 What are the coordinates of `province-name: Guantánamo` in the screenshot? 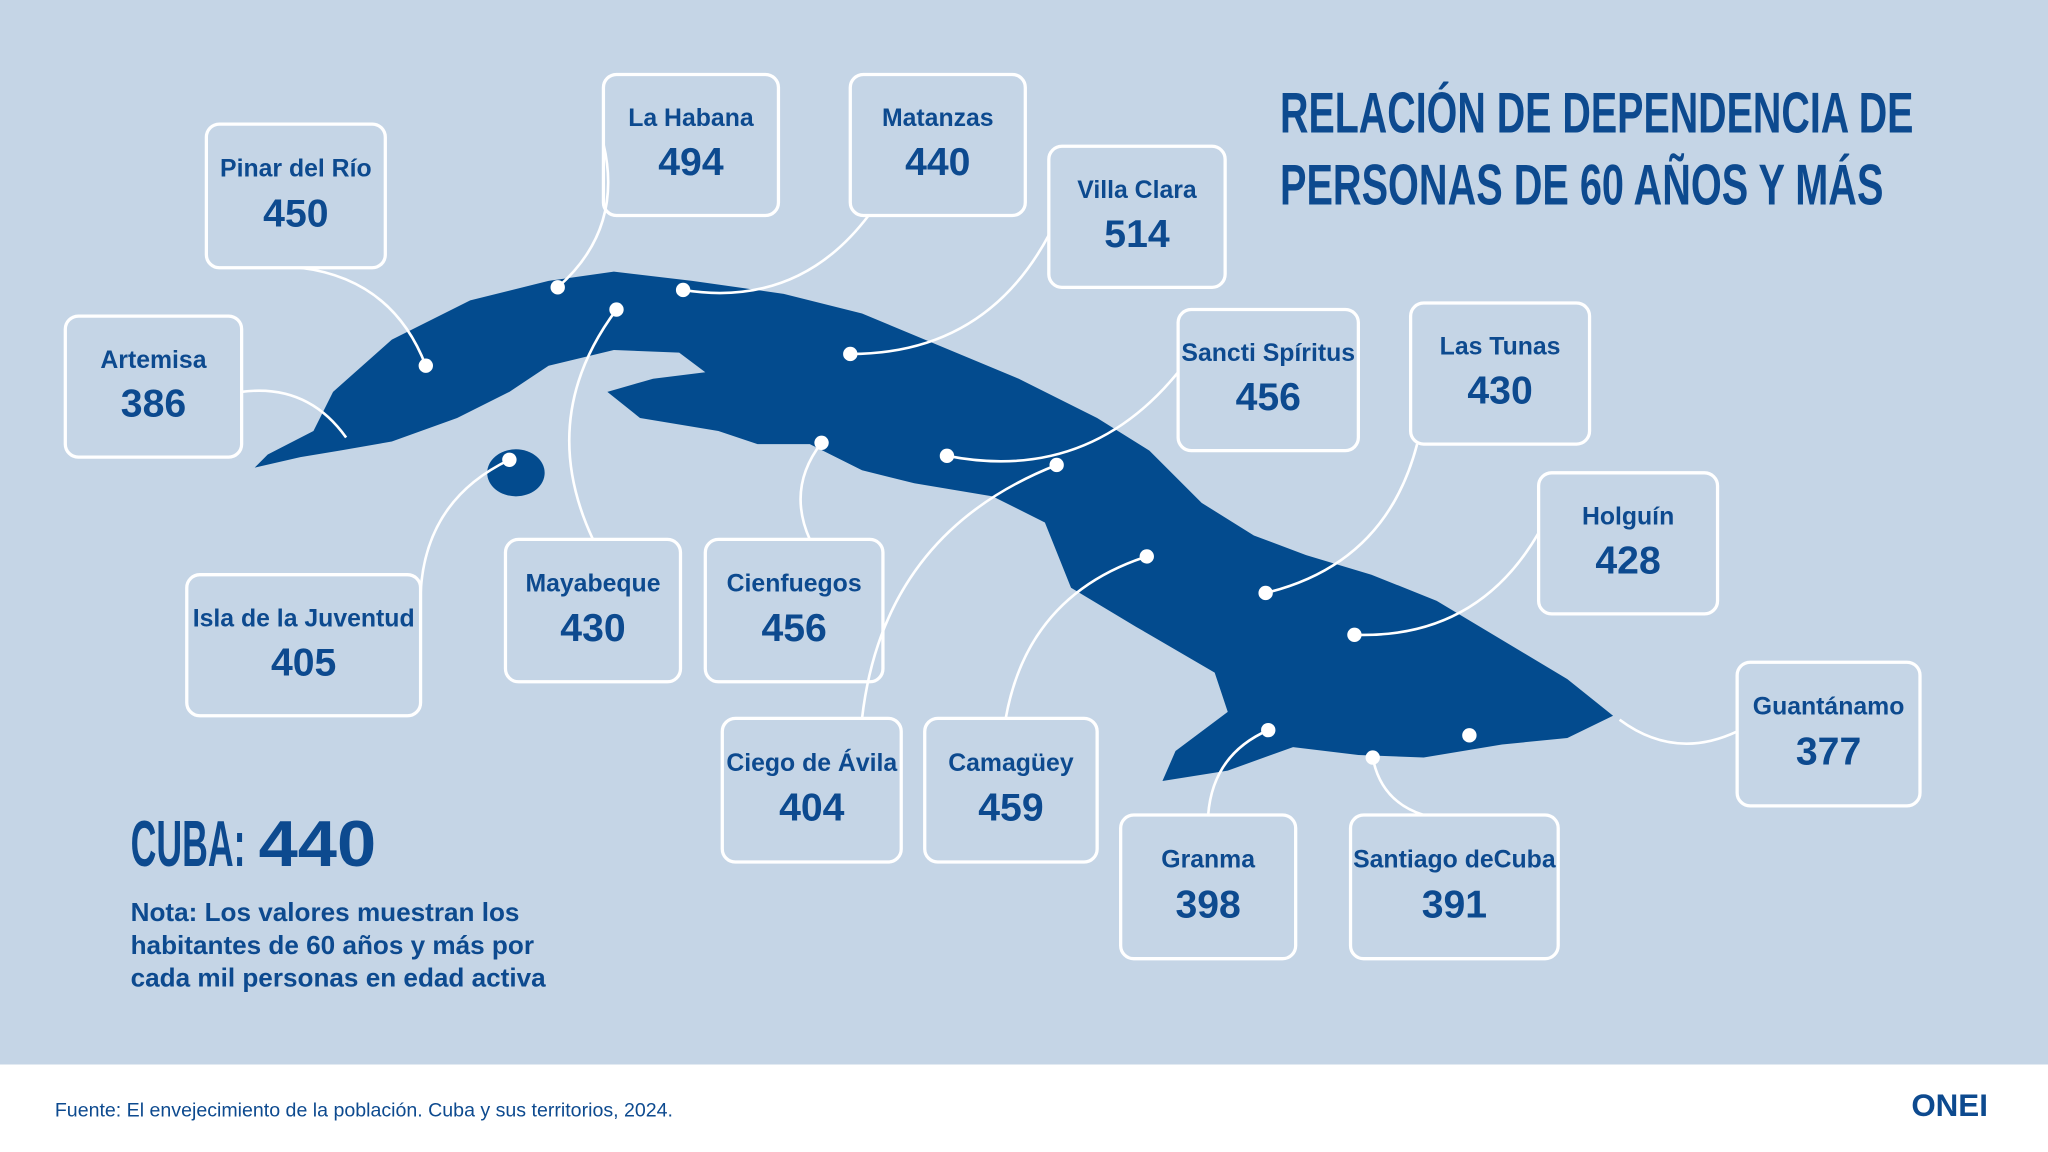 It's located at (1829, 707).